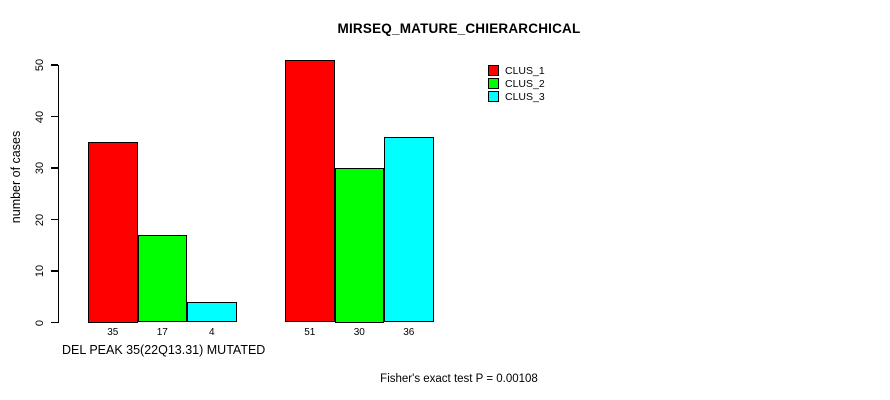 This screenshot has height=400, width=890. Describe the element at coordinates (113, 332) in the screenshot. I see `bar-value-label: 35` at that location.